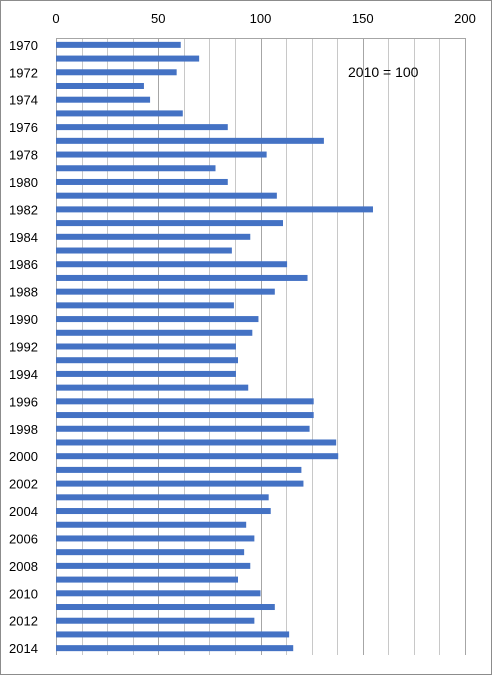 Image resolution: width=494 pixels, height=677 pixels. I want to click on bar-2002, so click(180, 483).